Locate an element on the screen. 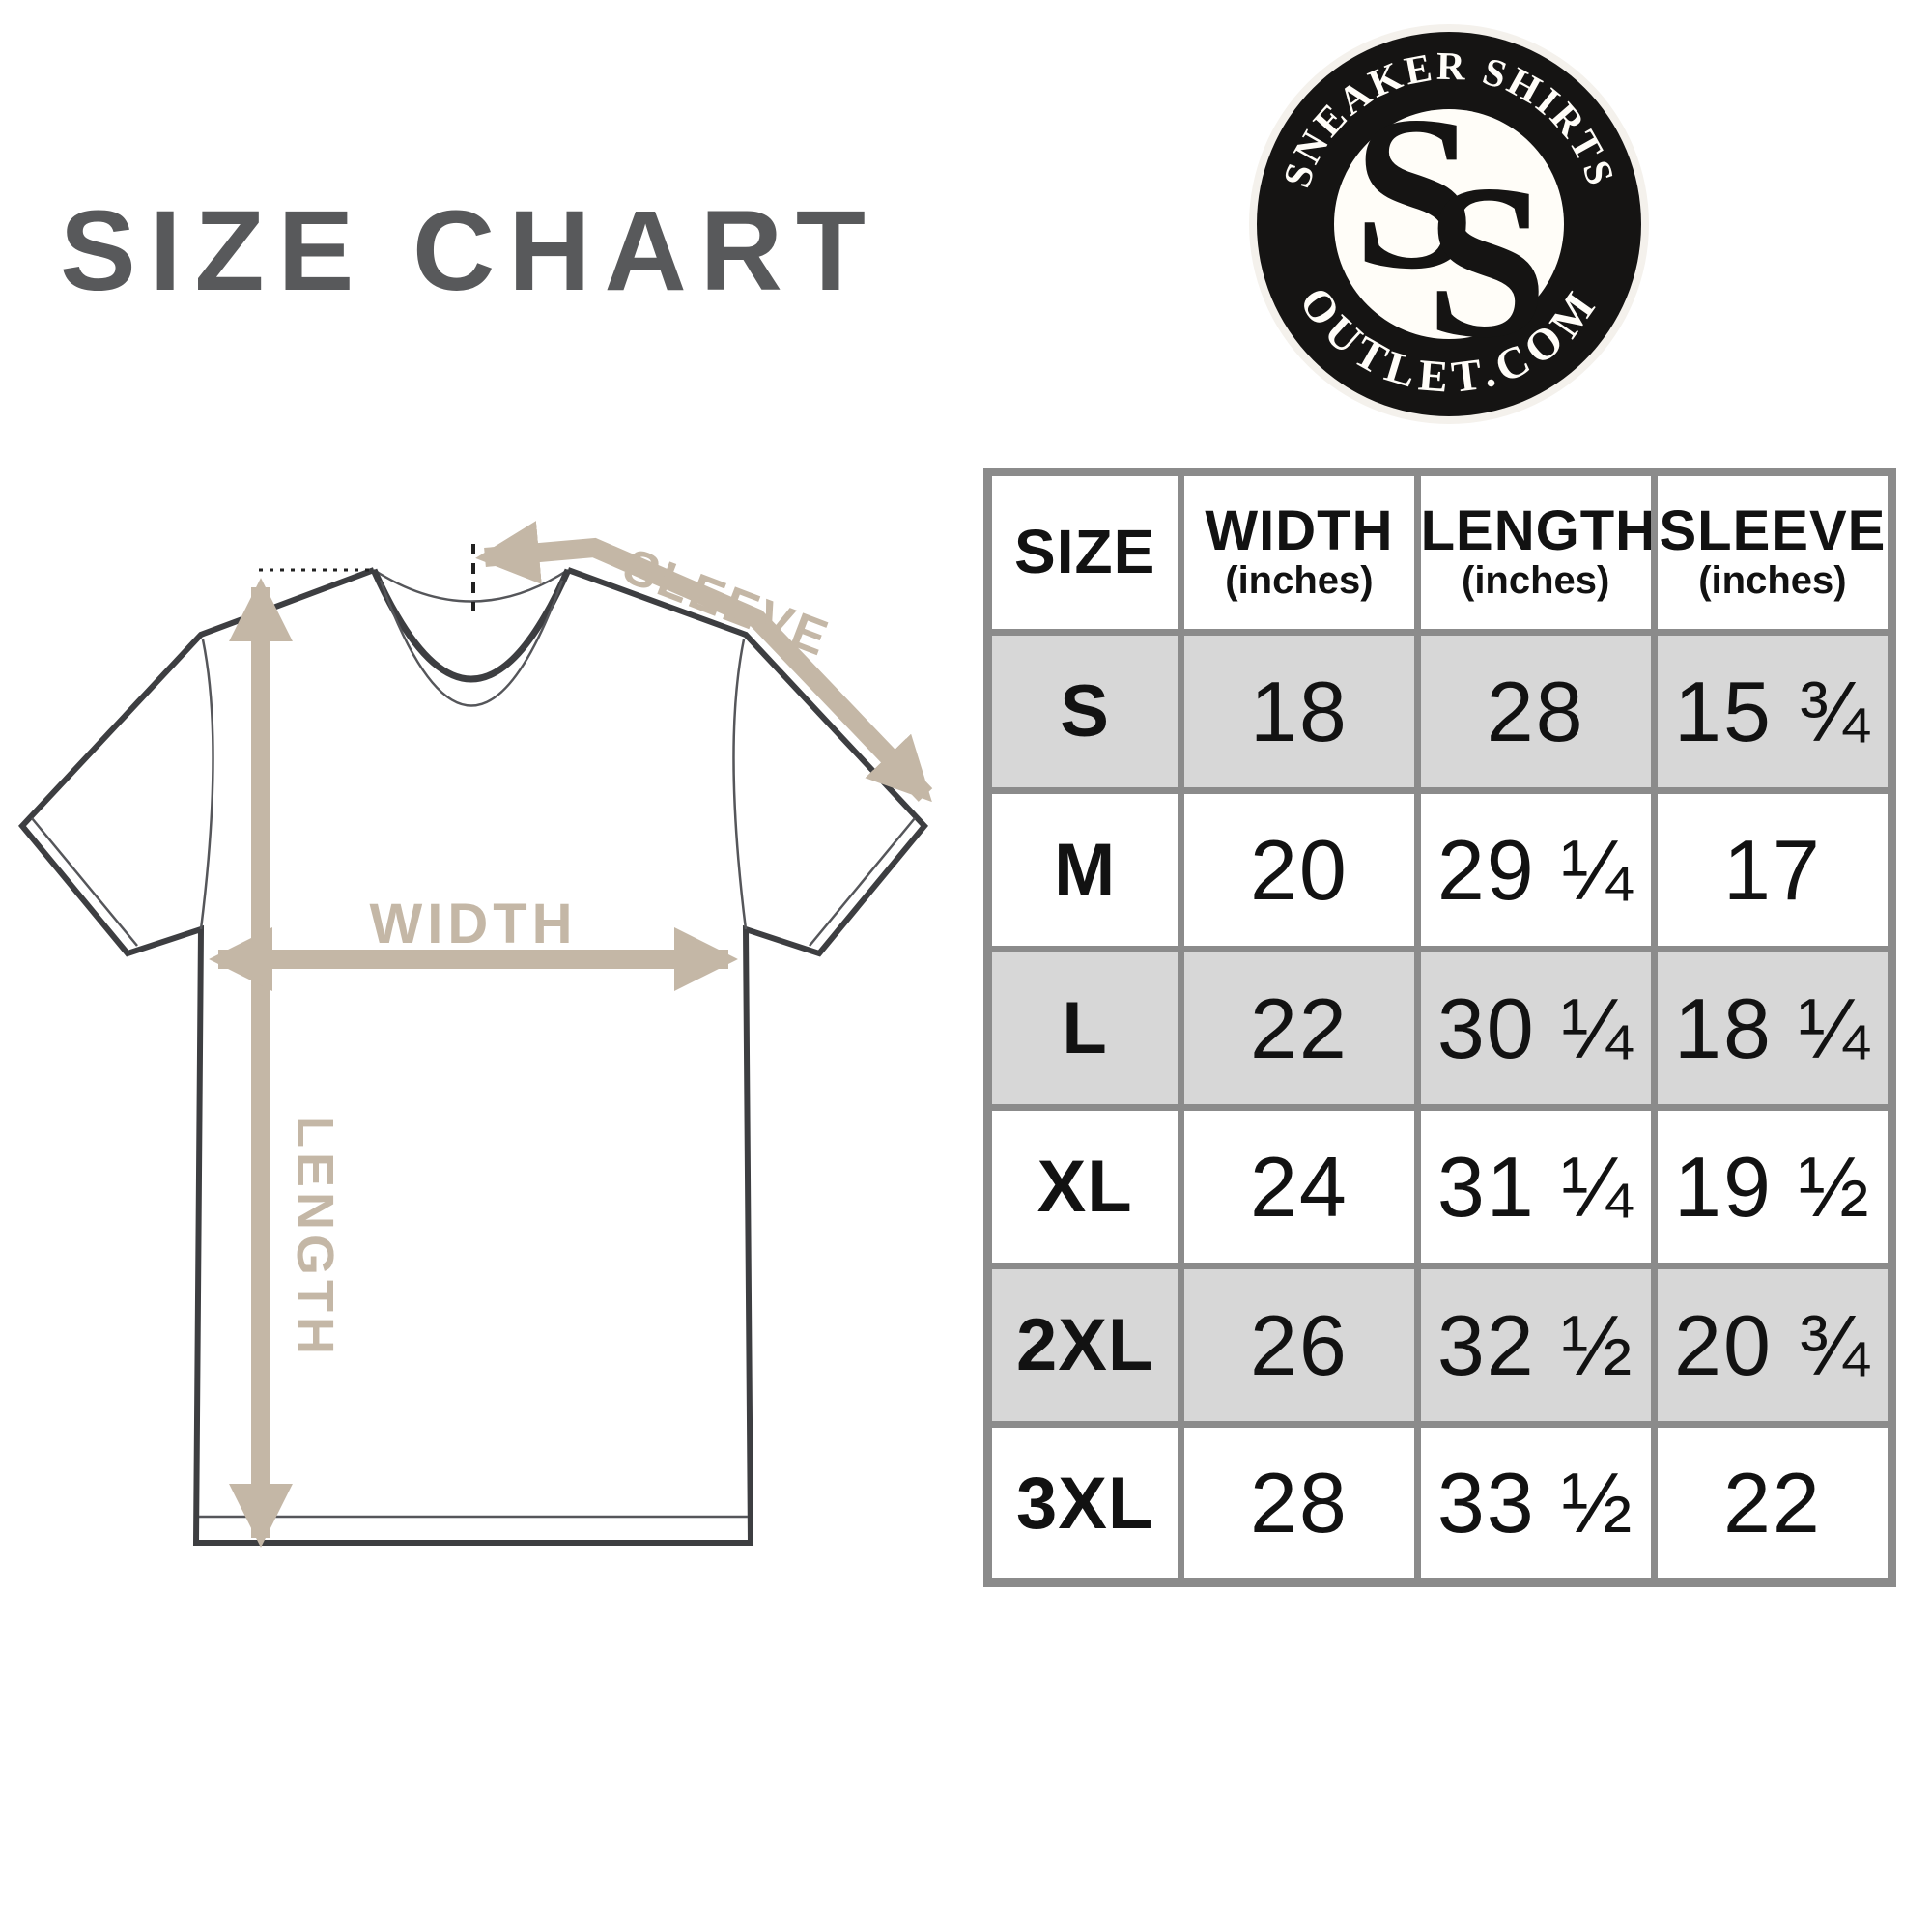 Image resolution: width=1932 pixels, height=1932 pixels. column-header-length: LENGTH (inches) is located at coordinates (1535, 552).